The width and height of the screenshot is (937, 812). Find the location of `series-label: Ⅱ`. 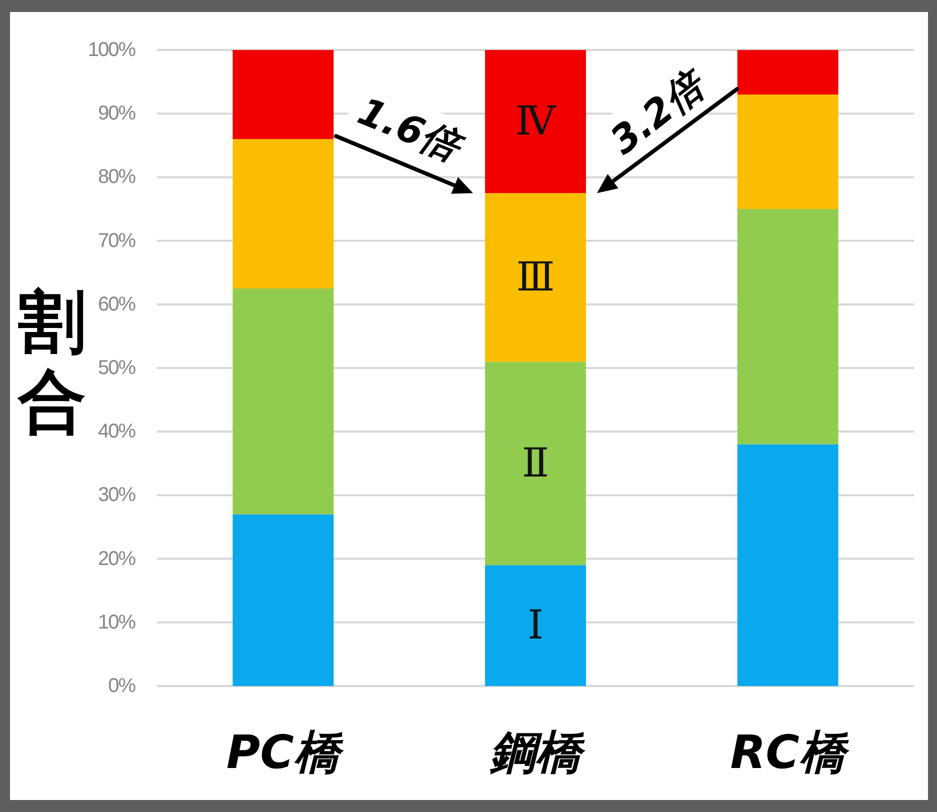

series-label: Ⅱ is located at coordinates (536, 463).